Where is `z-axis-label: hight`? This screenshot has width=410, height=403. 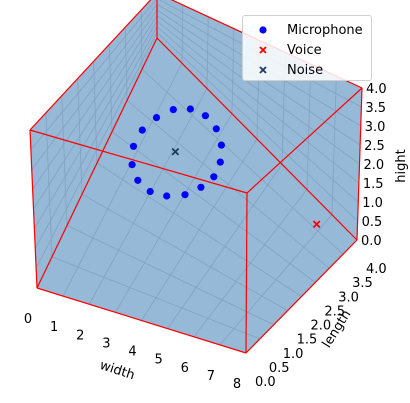 z-axis-label: hight is located at coordinates (401, 165).